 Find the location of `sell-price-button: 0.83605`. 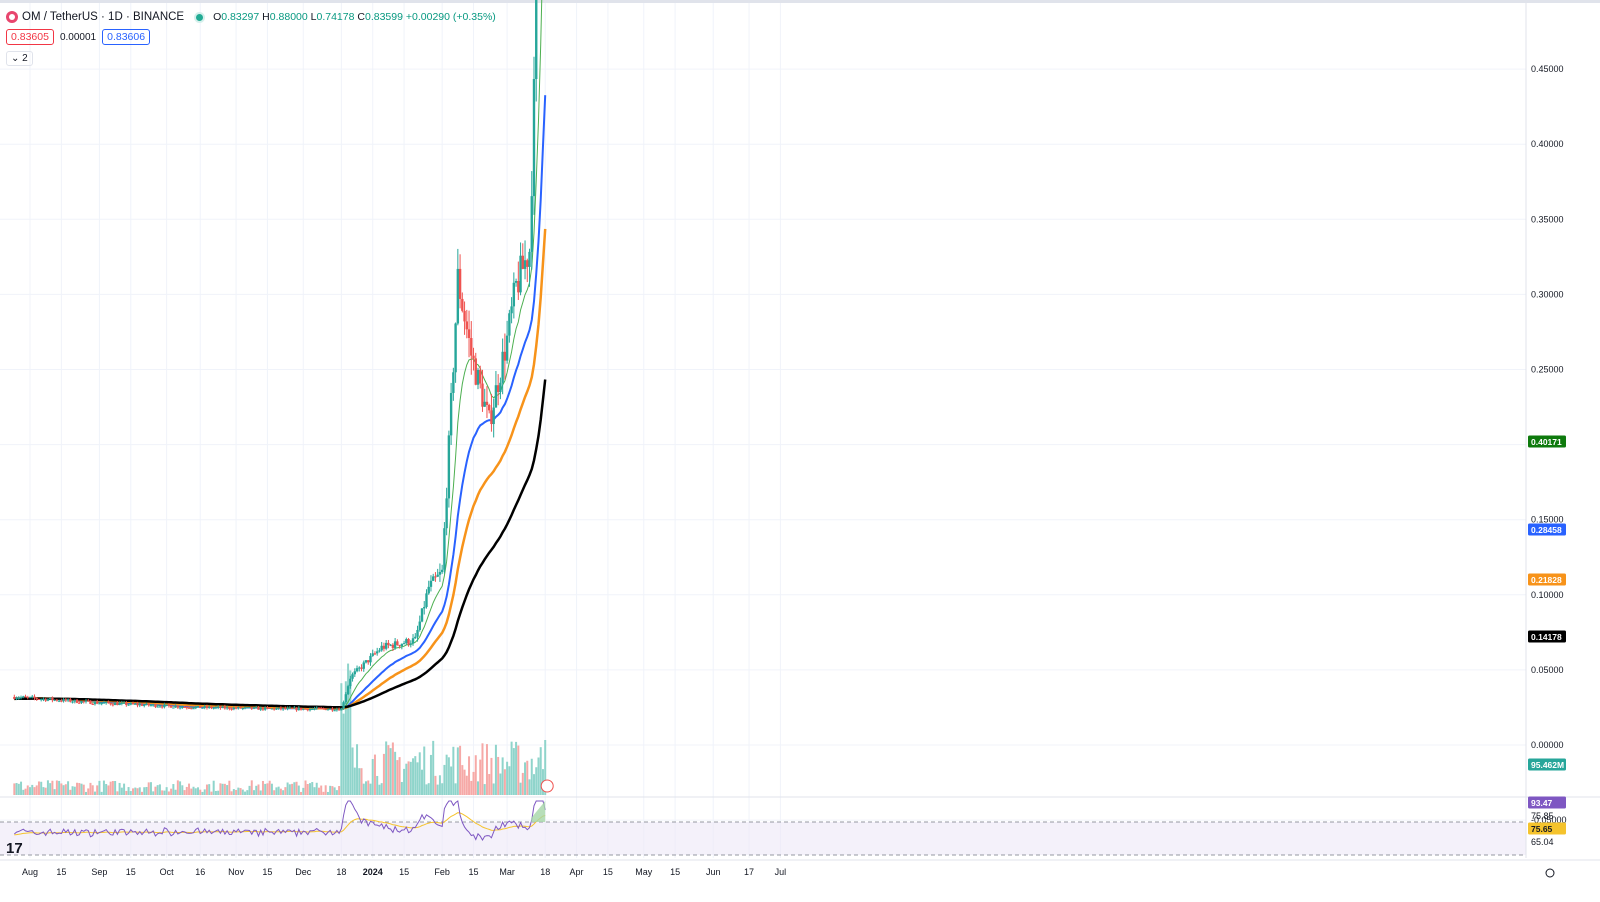

sell-price-button: 0.83605 is located at coordinates (30, 37).